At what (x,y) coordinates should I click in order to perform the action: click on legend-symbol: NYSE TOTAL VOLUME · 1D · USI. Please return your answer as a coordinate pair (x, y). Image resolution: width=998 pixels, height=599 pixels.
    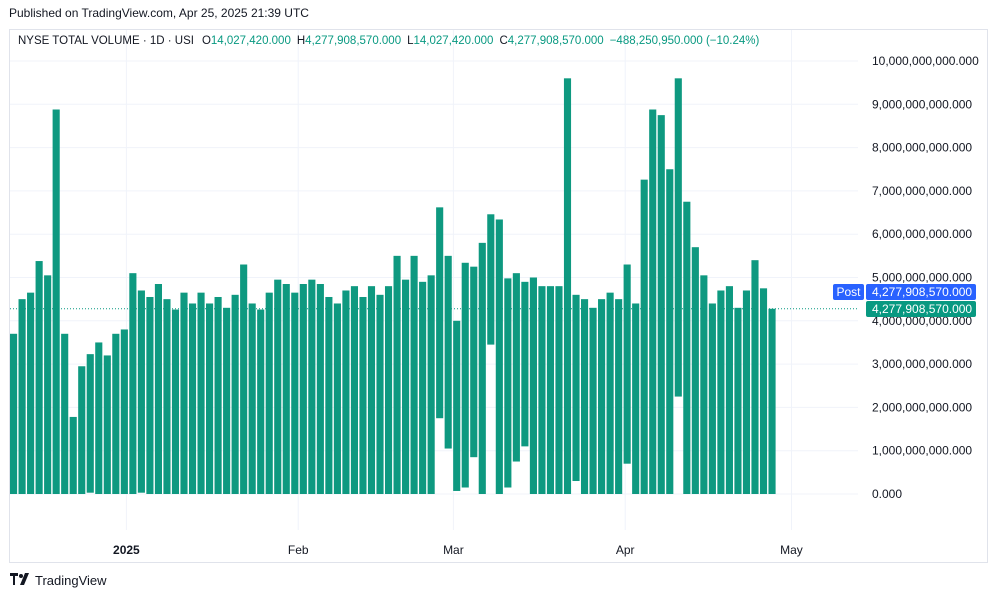
    Looking at the image, I should click on (106, 41).